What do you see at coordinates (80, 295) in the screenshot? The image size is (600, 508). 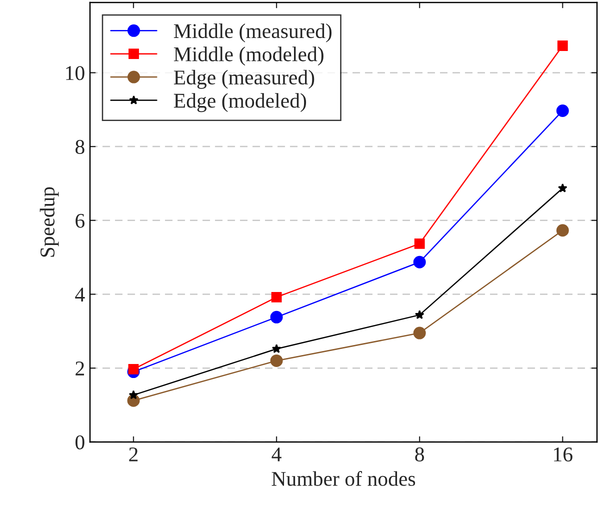 I see `y-tick-label: 4` at bounding box center [80, 295].